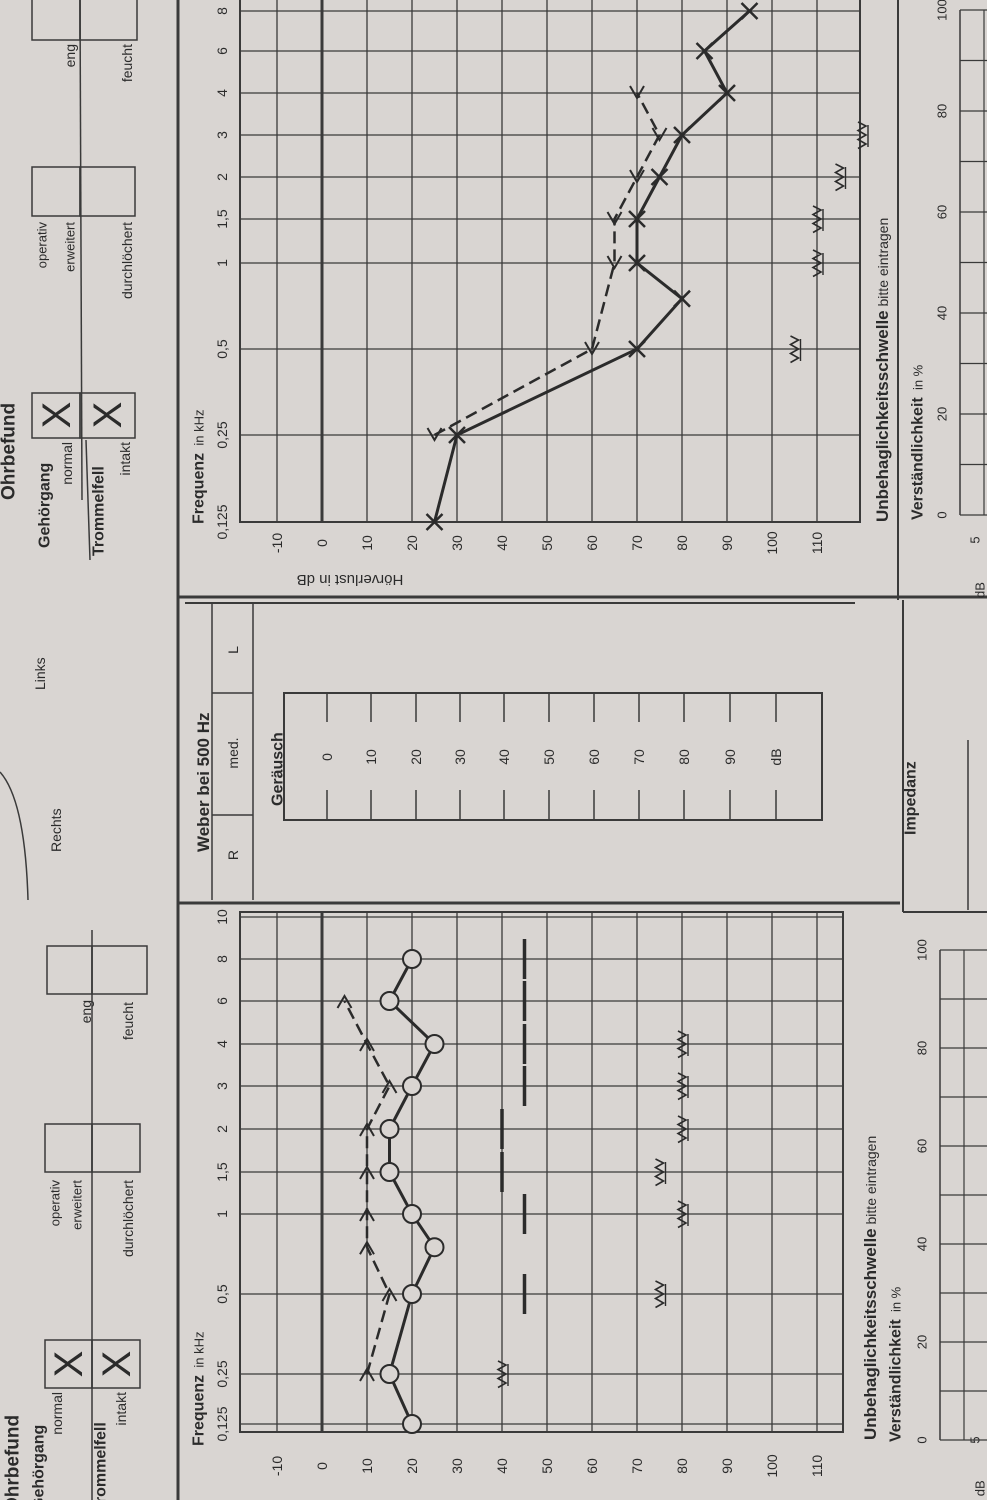  I want to click on frequency-tick-label: 8, so click(222, 959).